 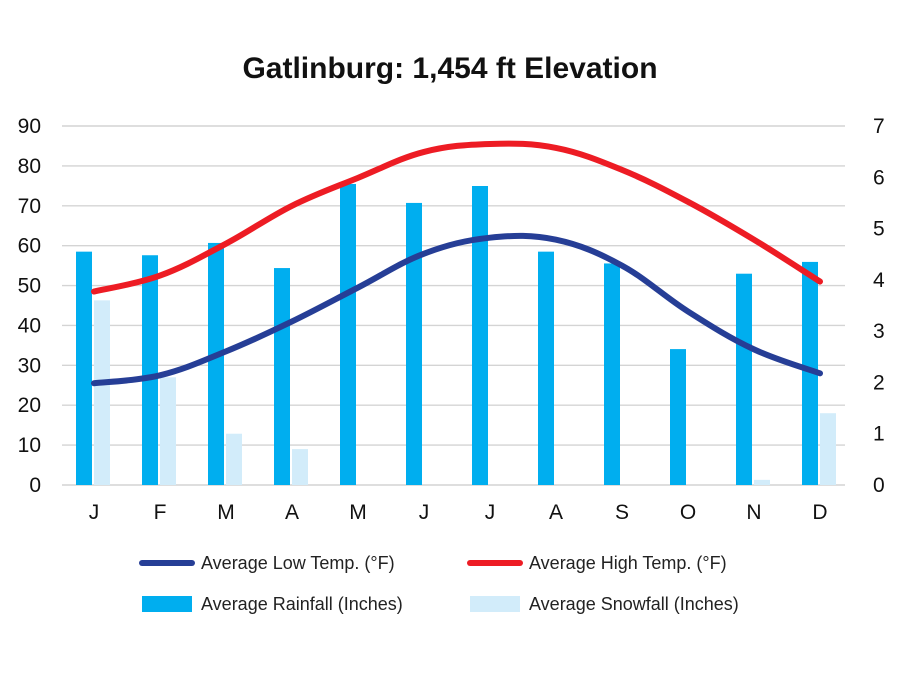 What do you see at coordinates (29, 325) in the screenshot?
I see `y-left-tick-label: 40` at bounding box center [29, 325].